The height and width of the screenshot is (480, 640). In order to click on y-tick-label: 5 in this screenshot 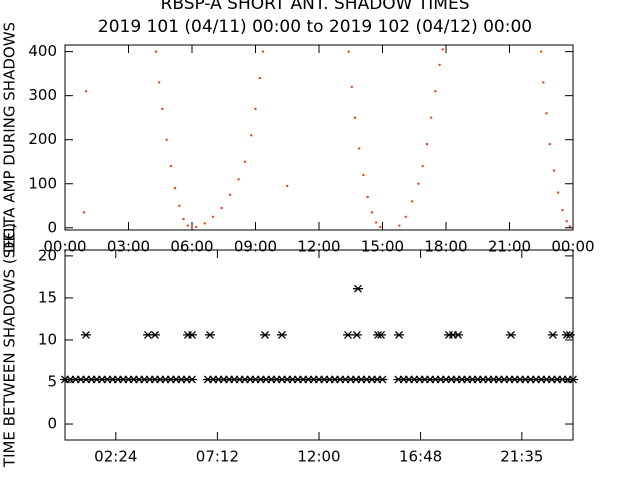, I will do `click(52, 381)`.